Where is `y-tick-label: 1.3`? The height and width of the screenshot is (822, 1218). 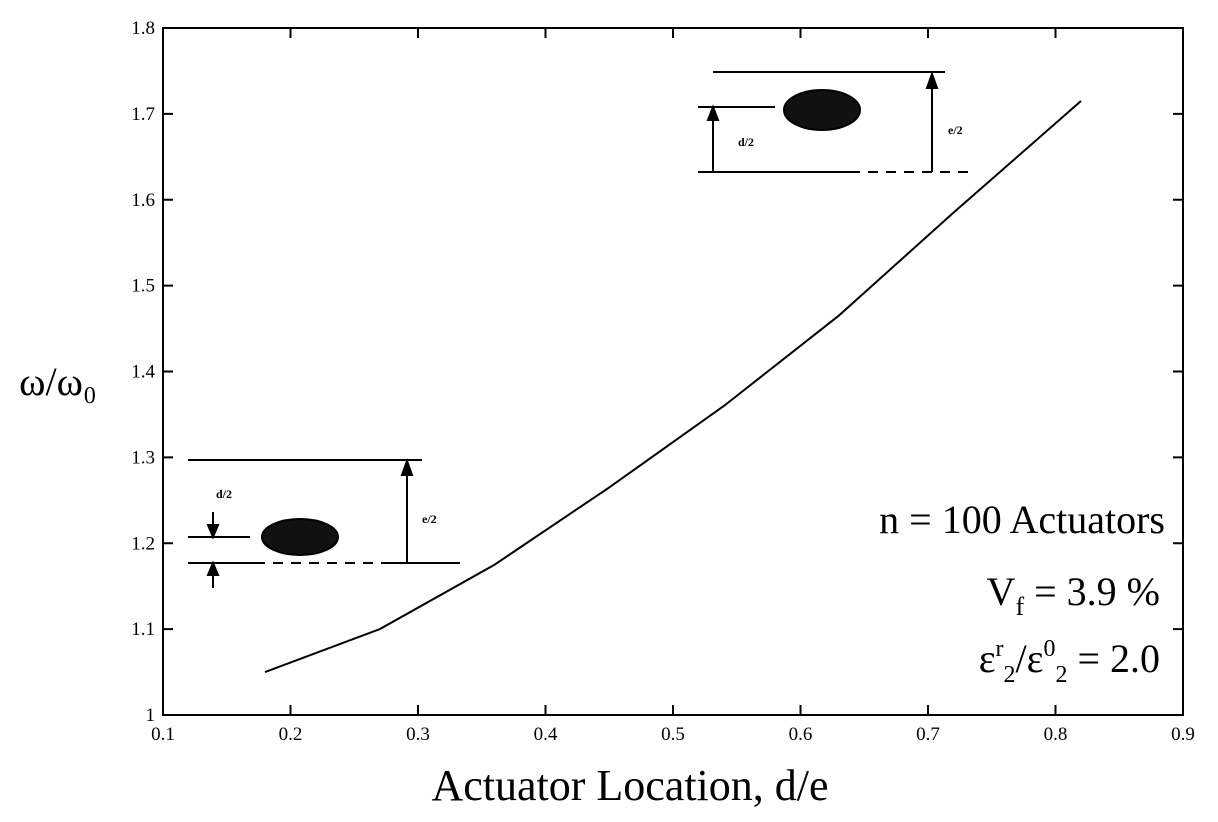 y-tick-label: 1.3 is located at coordinates (143, 457).